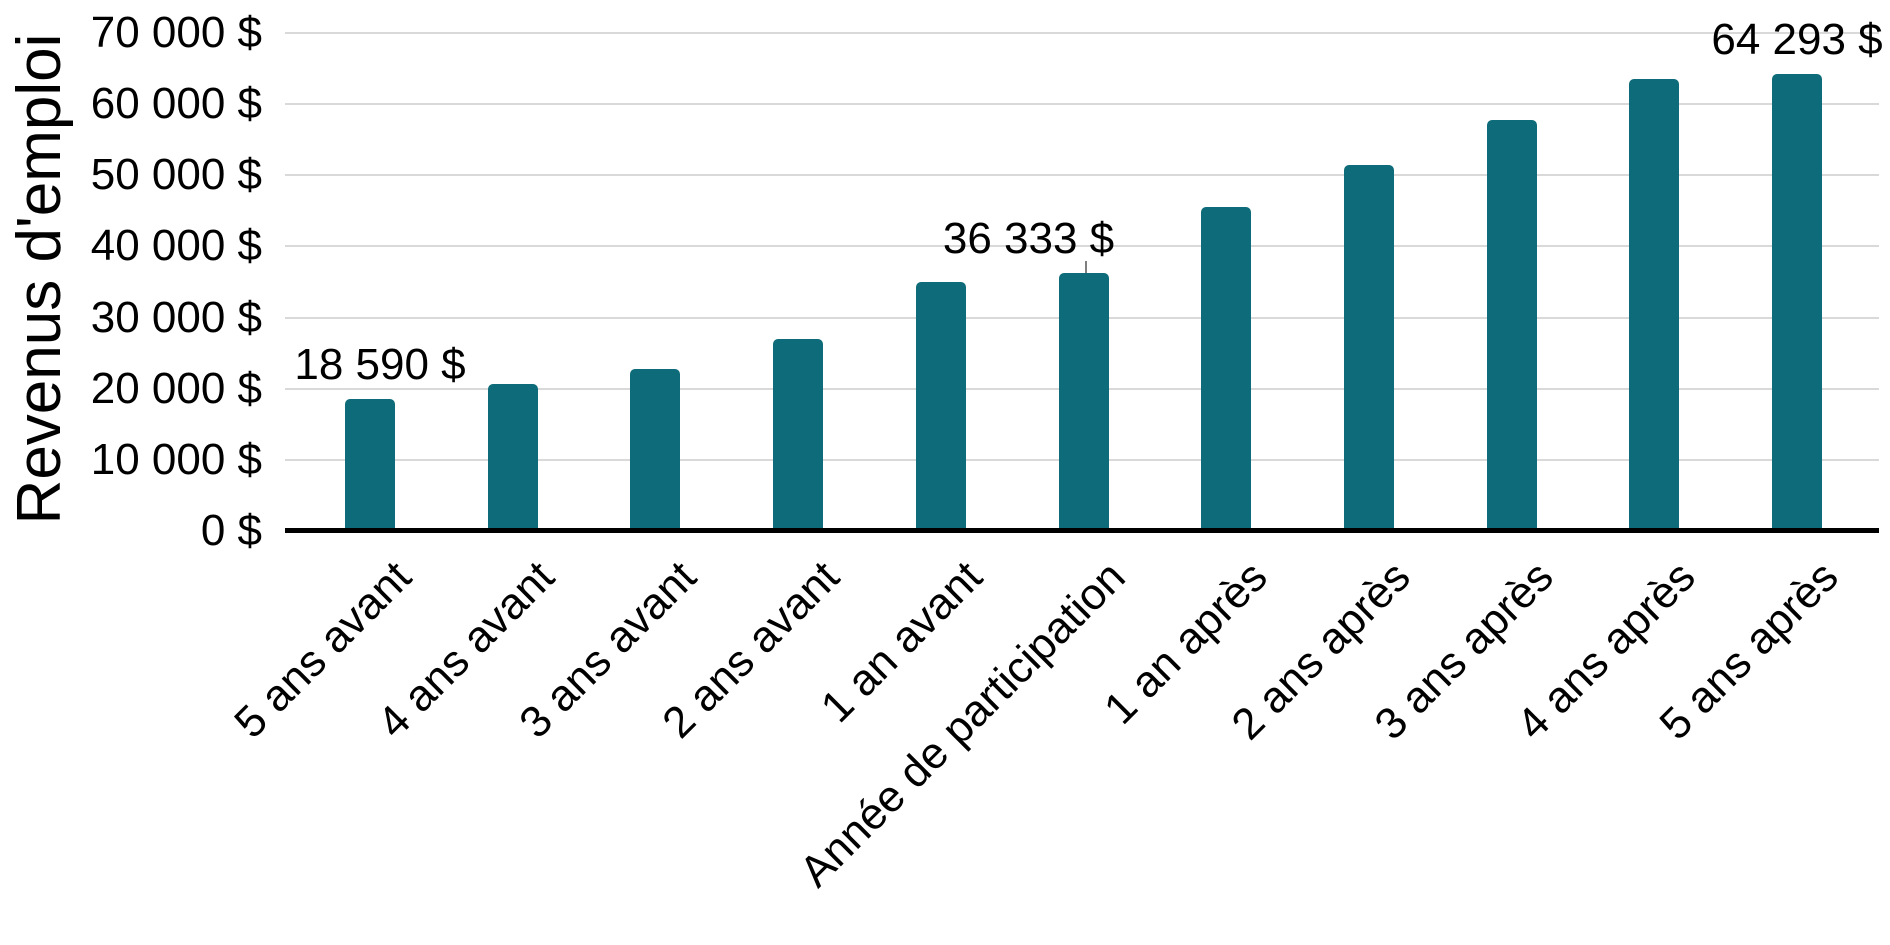  I want to click on bar-3 ans après, so click(1511, 325).